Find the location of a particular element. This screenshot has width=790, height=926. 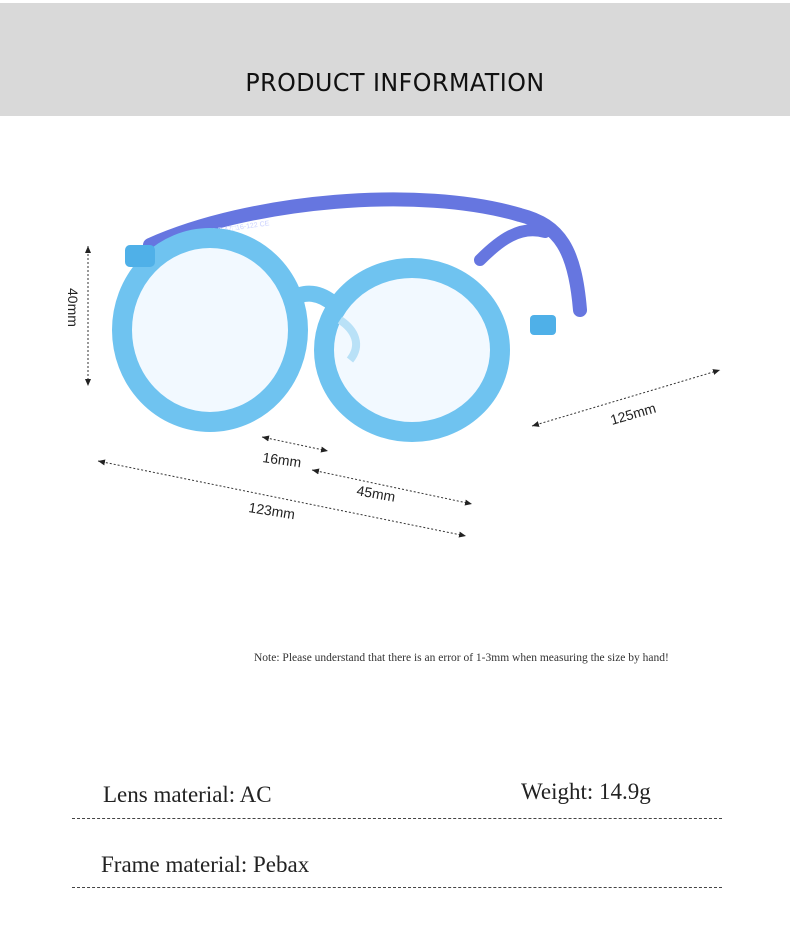

page-title: PRODUCT INFORMATION is located at coordinates (395, 82).